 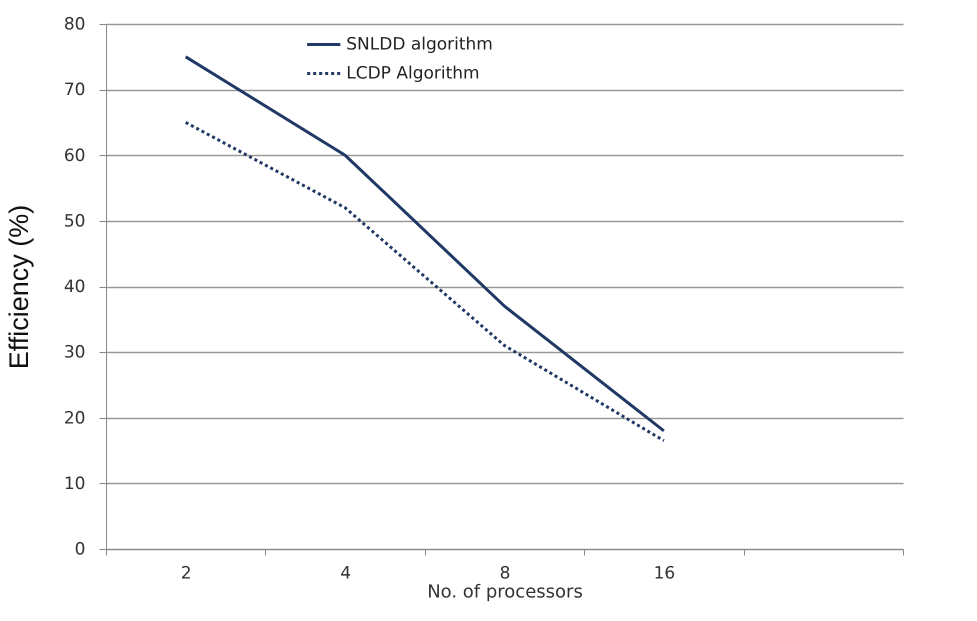 What do you see at coordinates (80, 550) in the screenshot?
I see `y-tick-label: 0` at bounding box center [80, 550].